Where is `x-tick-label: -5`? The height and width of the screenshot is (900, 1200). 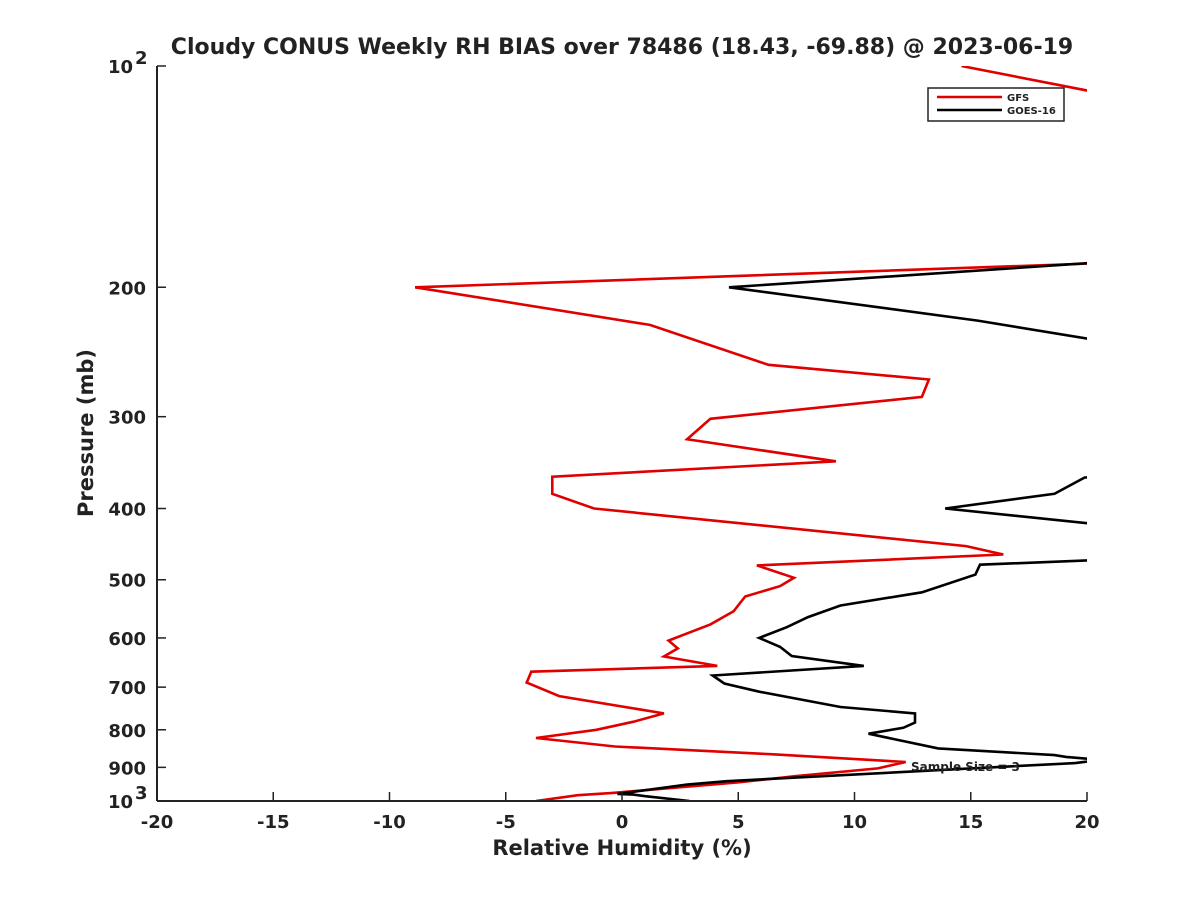 x-tick-label: -5 is located at coordinates (506, 822).